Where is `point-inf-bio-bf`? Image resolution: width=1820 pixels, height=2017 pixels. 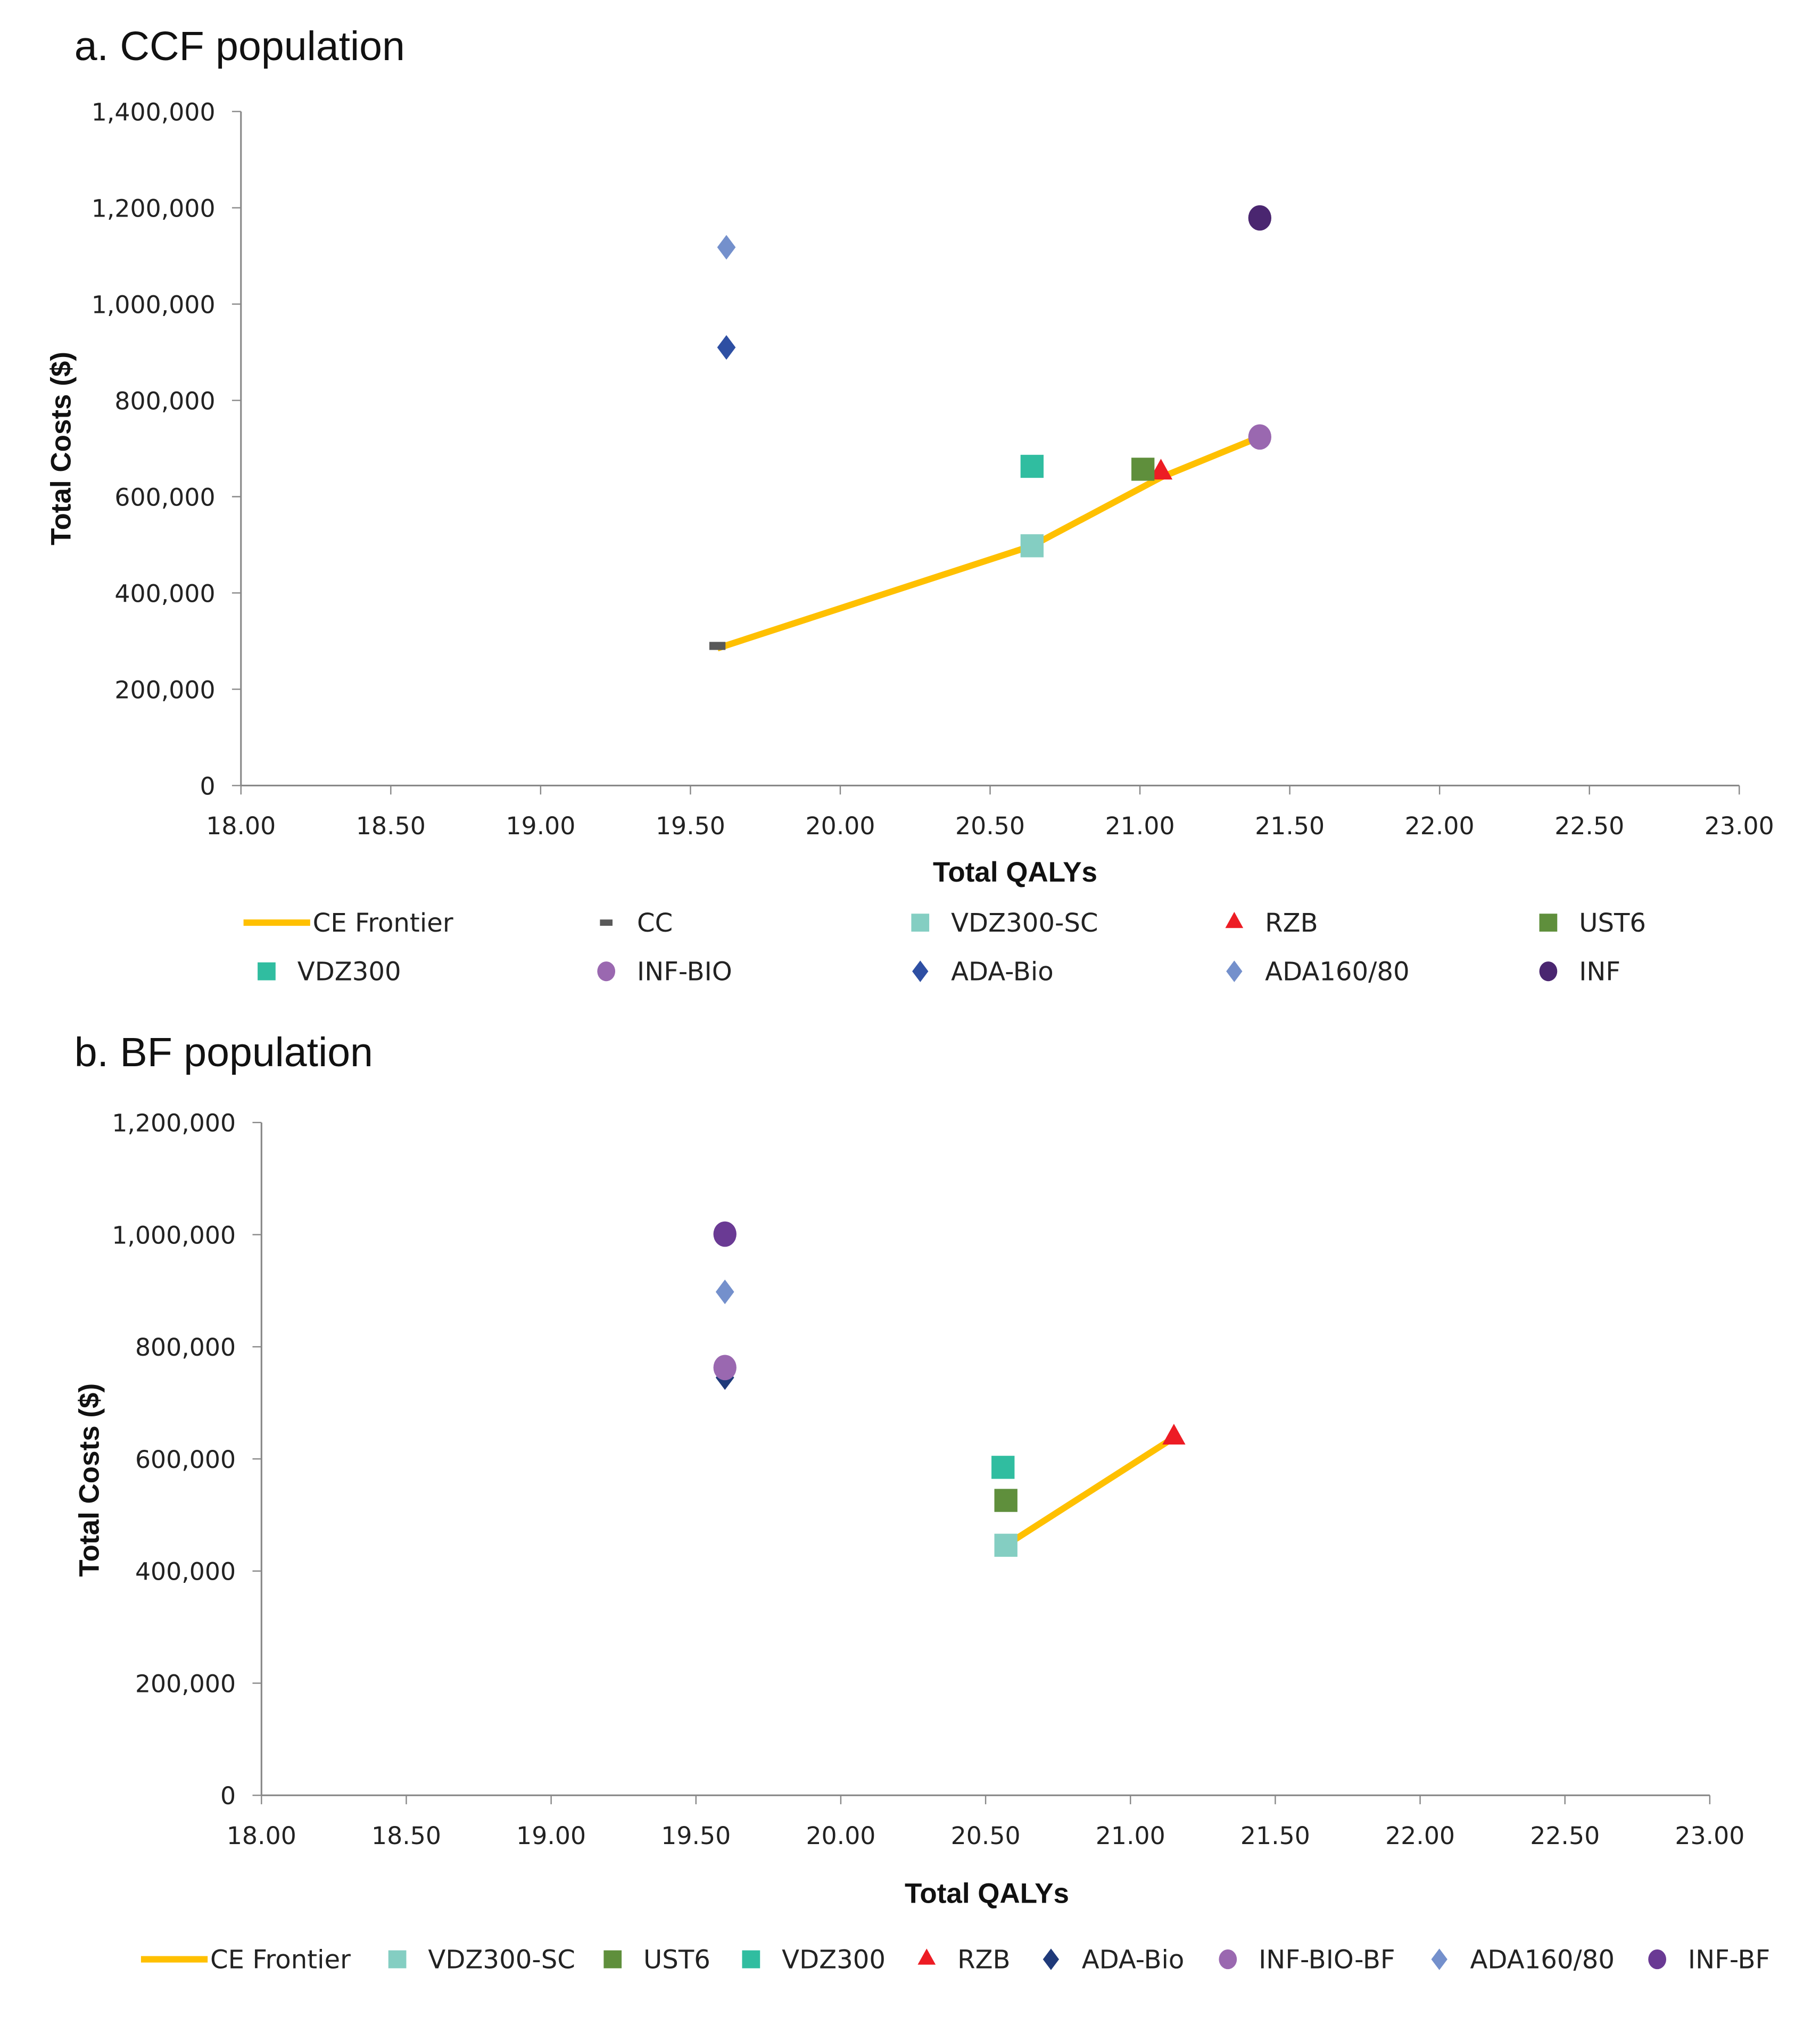 point-inf-bio-bf is located at coordinates (725, 1368).